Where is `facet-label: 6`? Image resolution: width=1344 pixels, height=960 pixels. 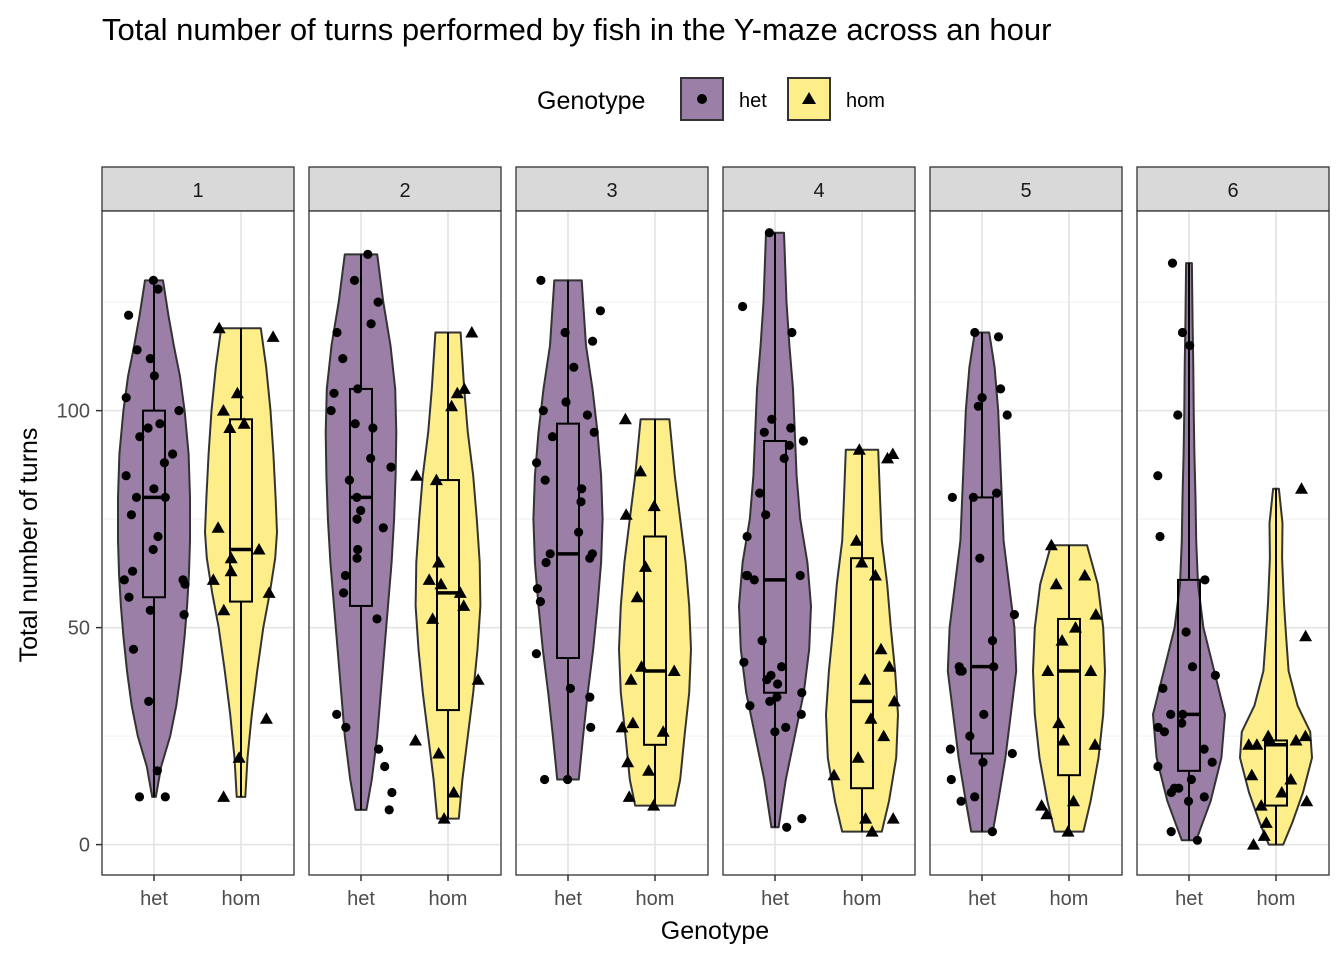 facet-label: 6 is located at coordinates (1232, 191).